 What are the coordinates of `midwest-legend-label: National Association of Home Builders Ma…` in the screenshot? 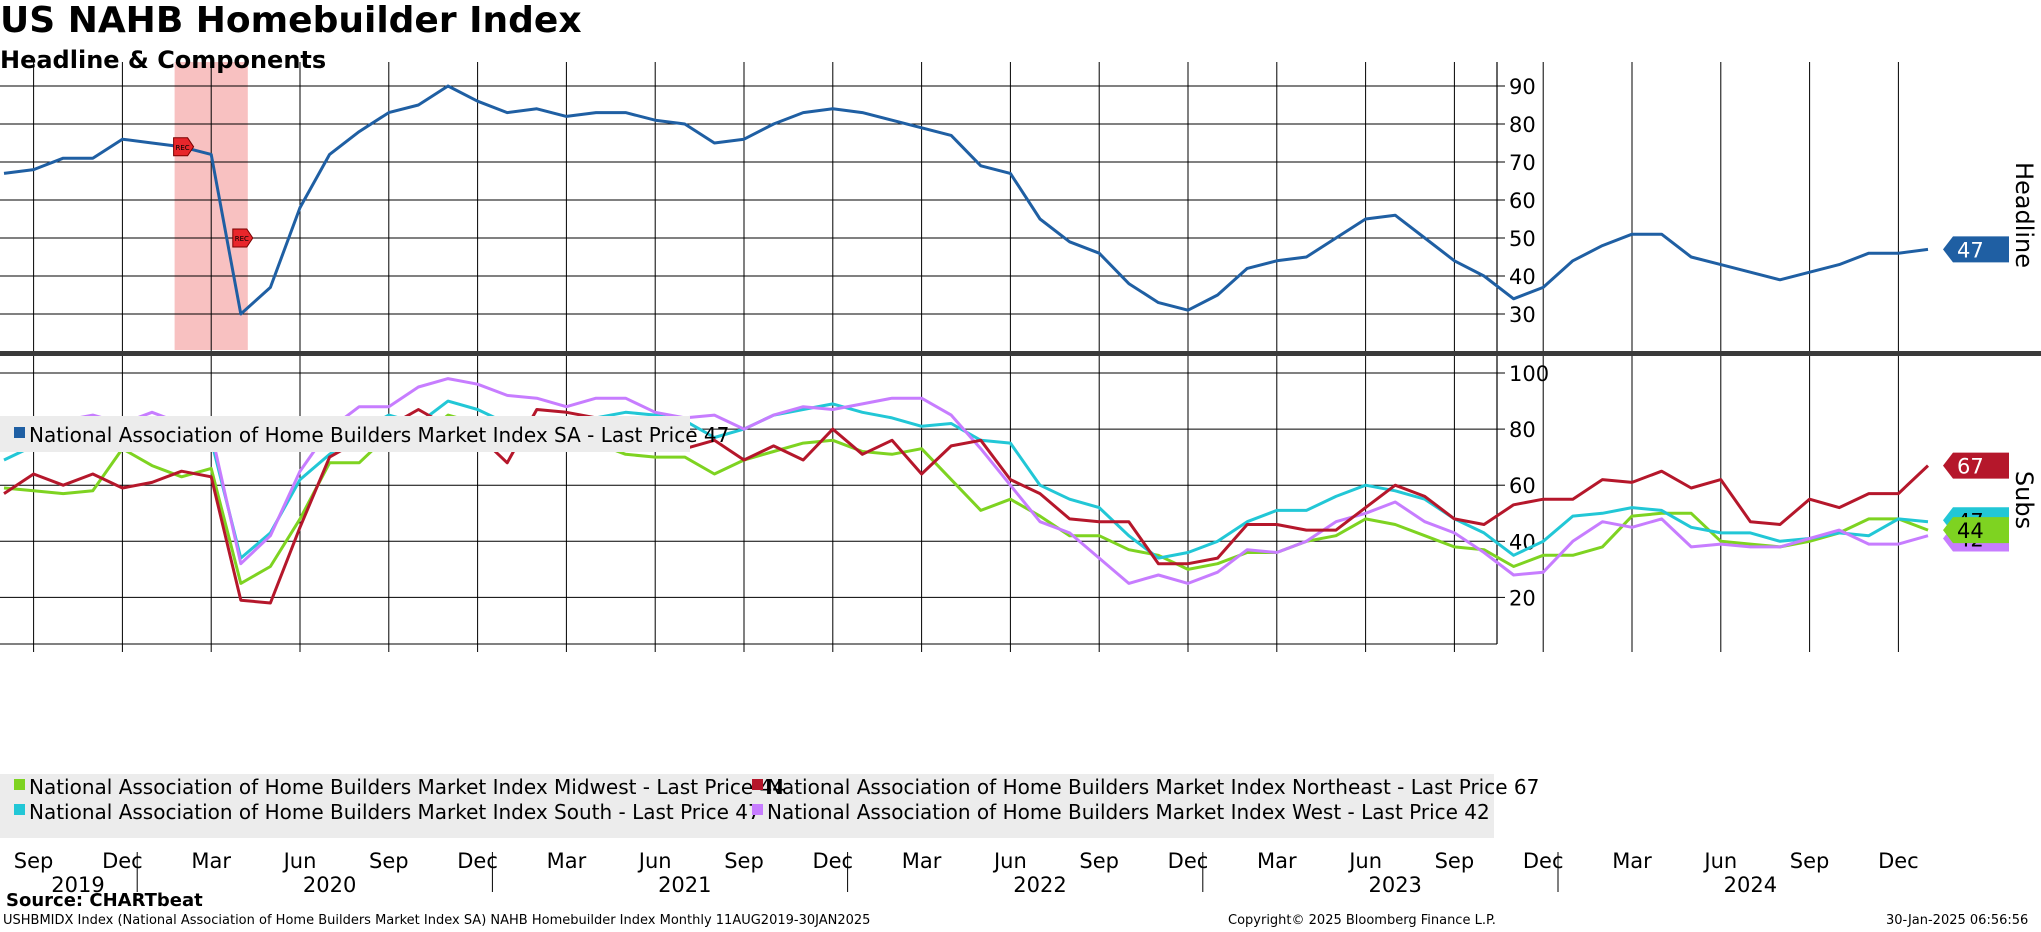 It's located at (407, 787).